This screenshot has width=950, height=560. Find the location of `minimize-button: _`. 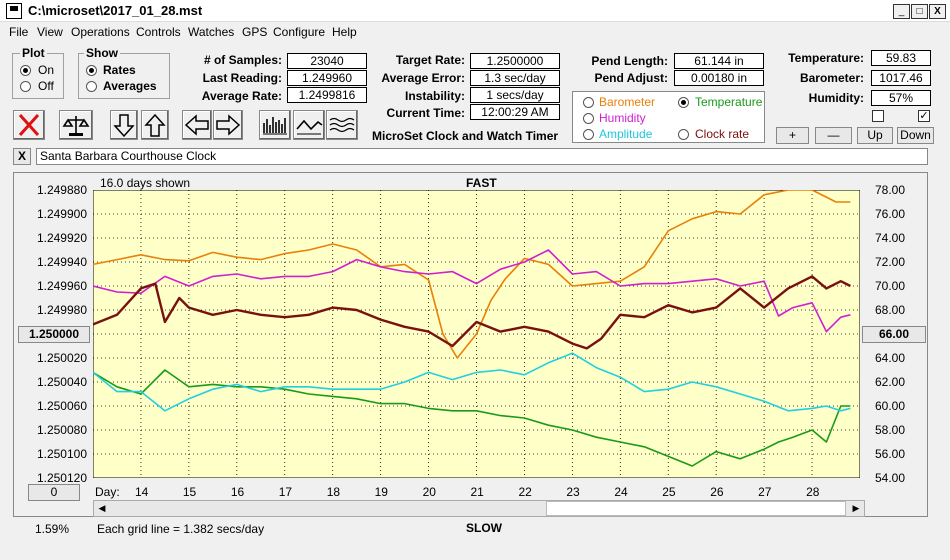

minimize-button: _ is located at coordinates (901, 11).